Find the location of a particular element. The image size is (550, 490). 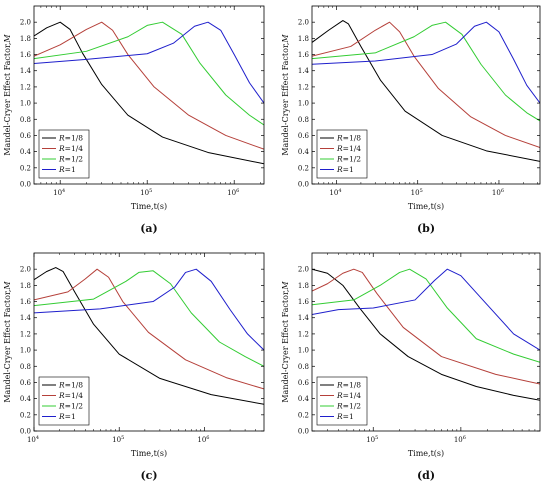

panel-label: (b) is located at coordinates (426, 228).